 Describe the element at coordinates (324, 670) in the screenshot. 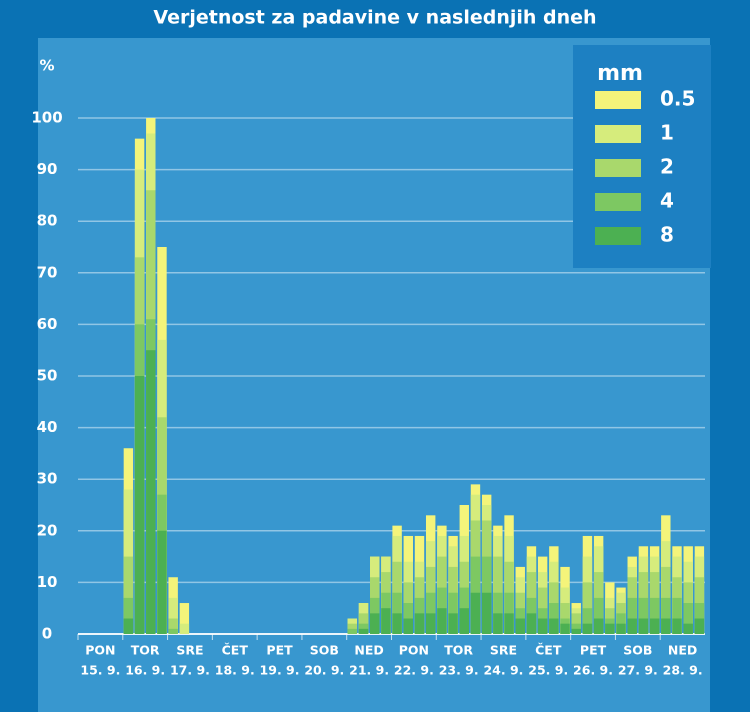

I see `x-tick-label: 20. 9.` at that location.